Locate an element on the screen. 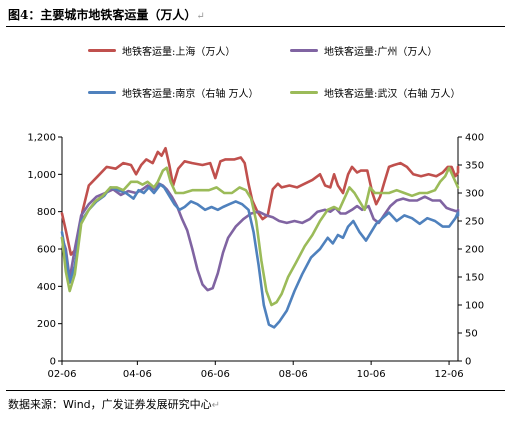 The height and width of the screenshot is (422, 511). source-rule is located at coordinates (255, 390).